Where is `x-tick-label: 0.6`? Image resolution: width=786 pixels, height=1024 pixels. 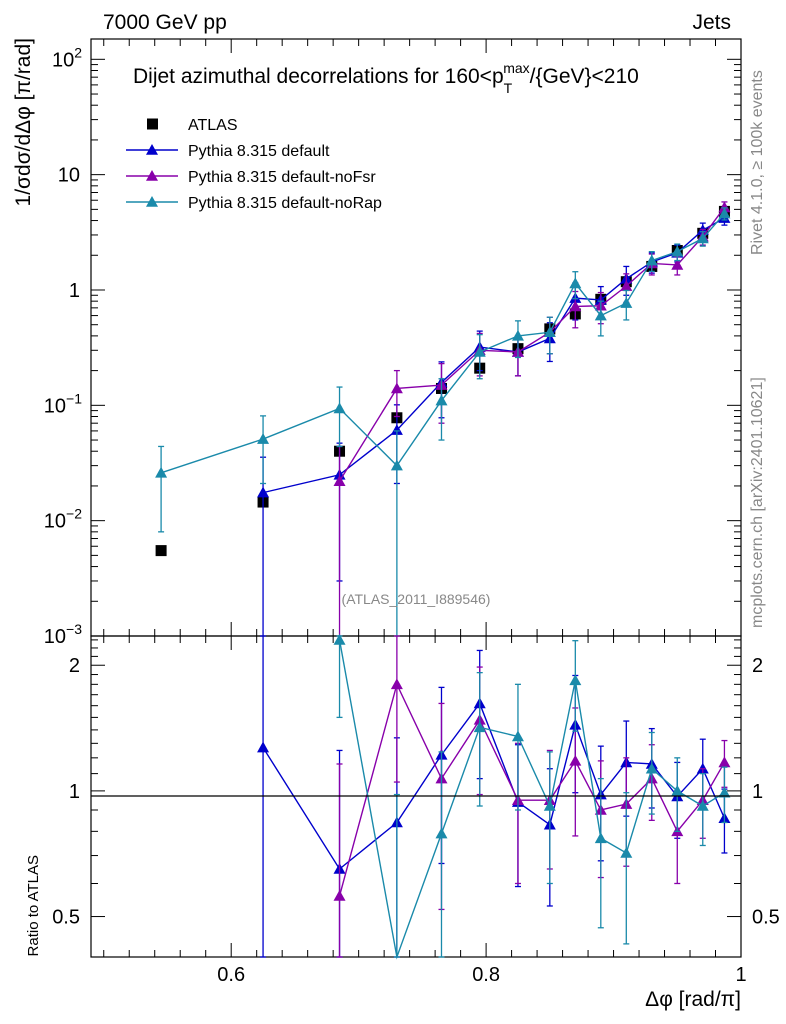 x-tick-label: 0.6 is located at coordinates (231, 975).